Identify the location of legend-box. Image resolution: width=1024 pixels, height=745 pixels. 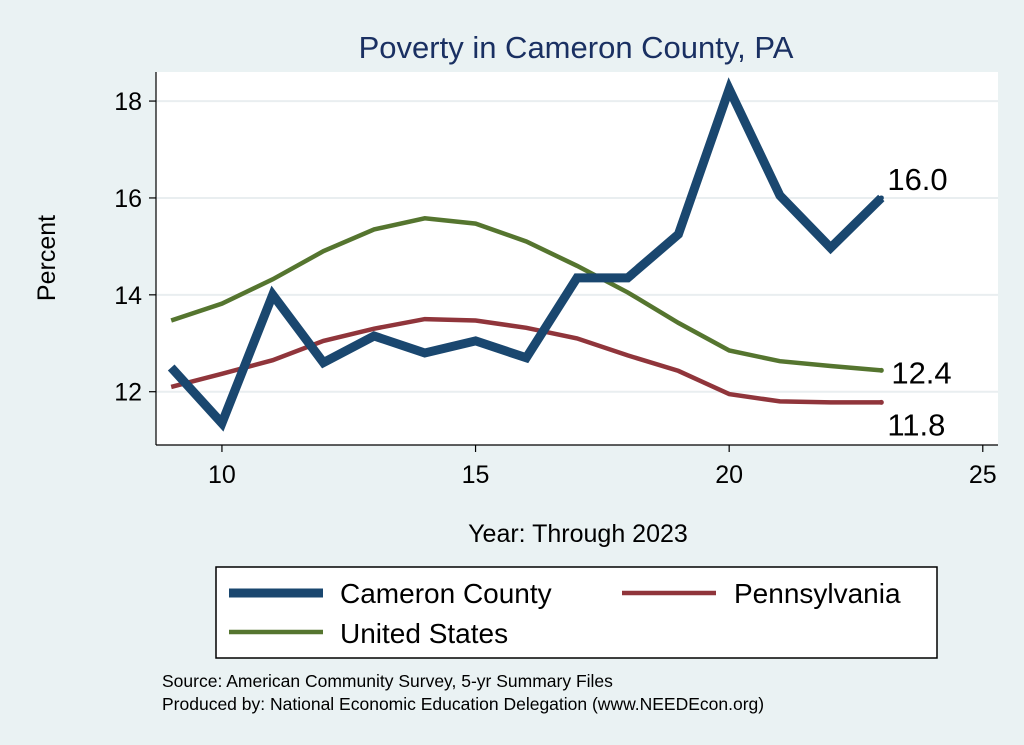
(576, 612).